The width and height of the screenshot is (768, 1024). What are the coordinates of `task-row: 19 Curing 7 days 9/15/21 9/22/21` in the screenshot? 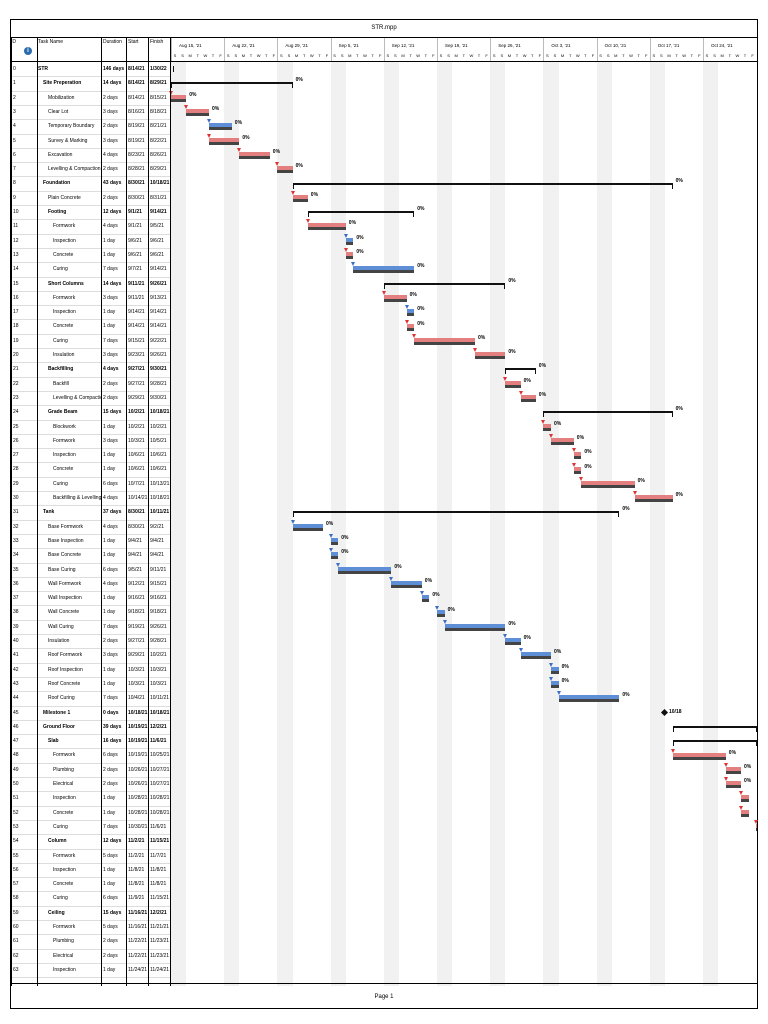 It's located at (91, 341).